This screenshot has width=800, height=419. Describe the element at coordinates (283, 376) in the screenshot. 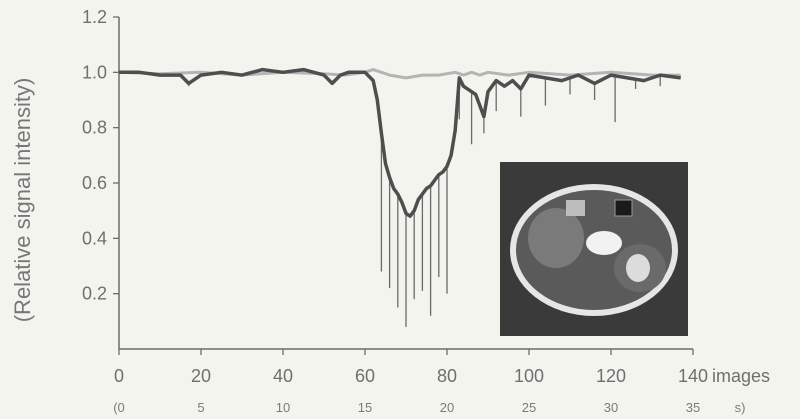

I see `x-tick-label: 40` at that location.